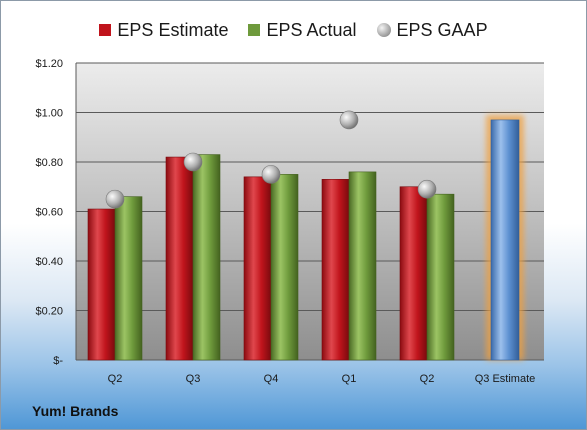 Image resolution: width=587 pixels, height=430 pixels. I want to click on legend: EPS Estimate EPS Actual EPS GAAP, so click(293, 30).